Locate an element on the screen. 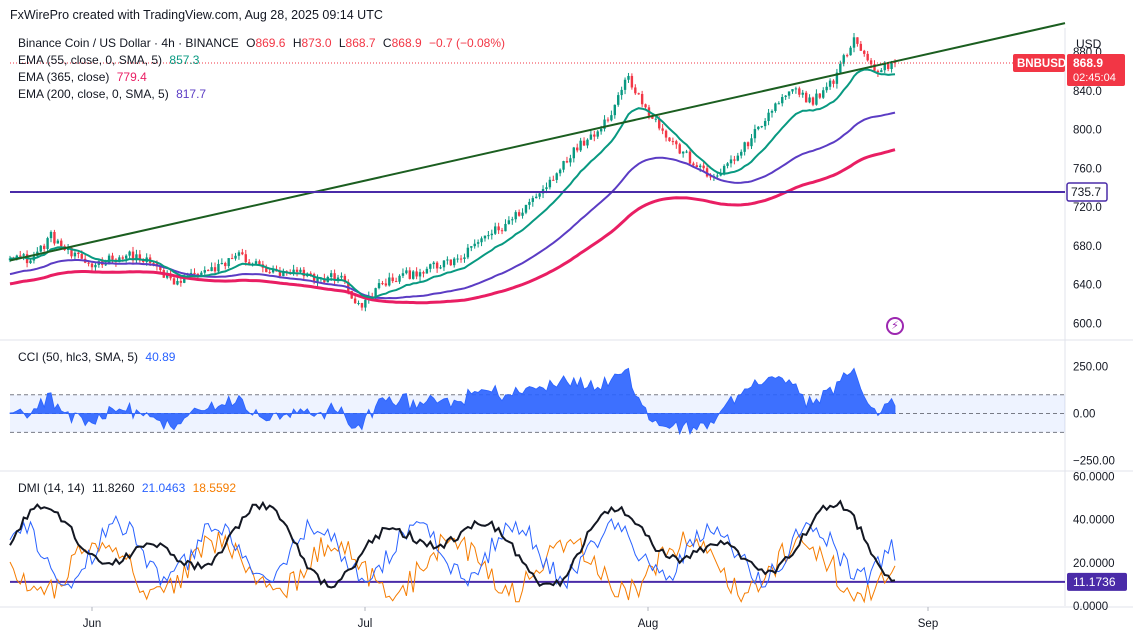  ema55-label: EMA (55, close, 0, SMA, 5) is located at coordinates (90, 60).